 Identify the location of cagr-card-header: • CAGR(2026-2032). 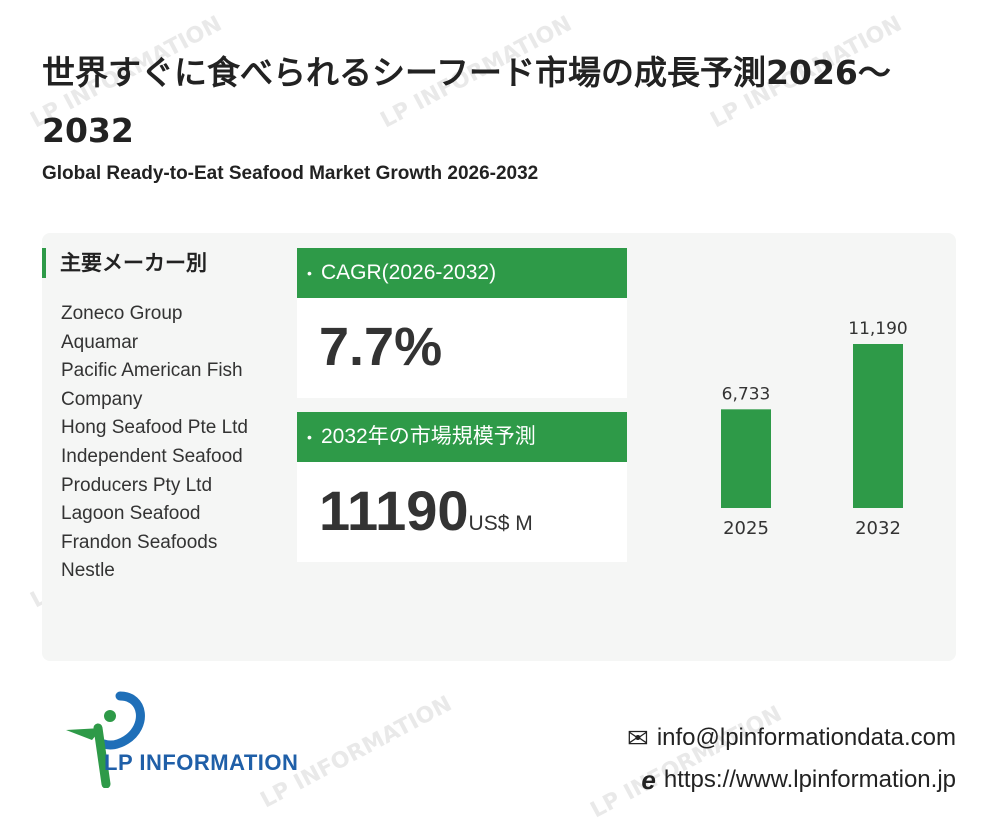
(462, 273).